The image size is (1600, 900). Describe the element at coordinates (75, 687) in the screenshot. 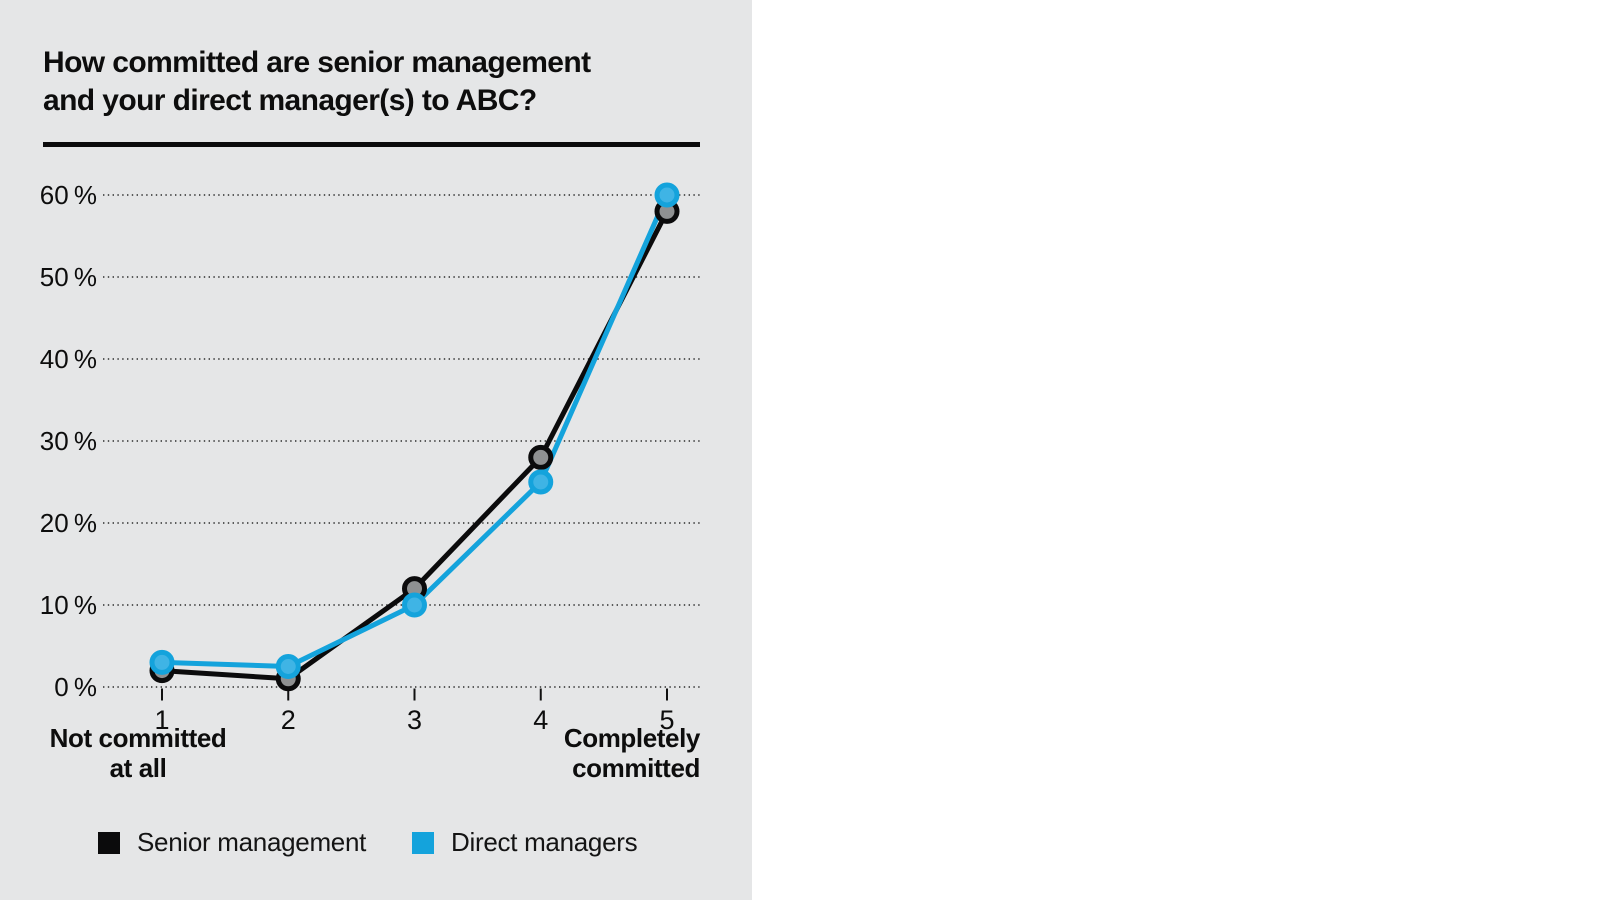

I see `y-tick-label: 0 %` at that location.